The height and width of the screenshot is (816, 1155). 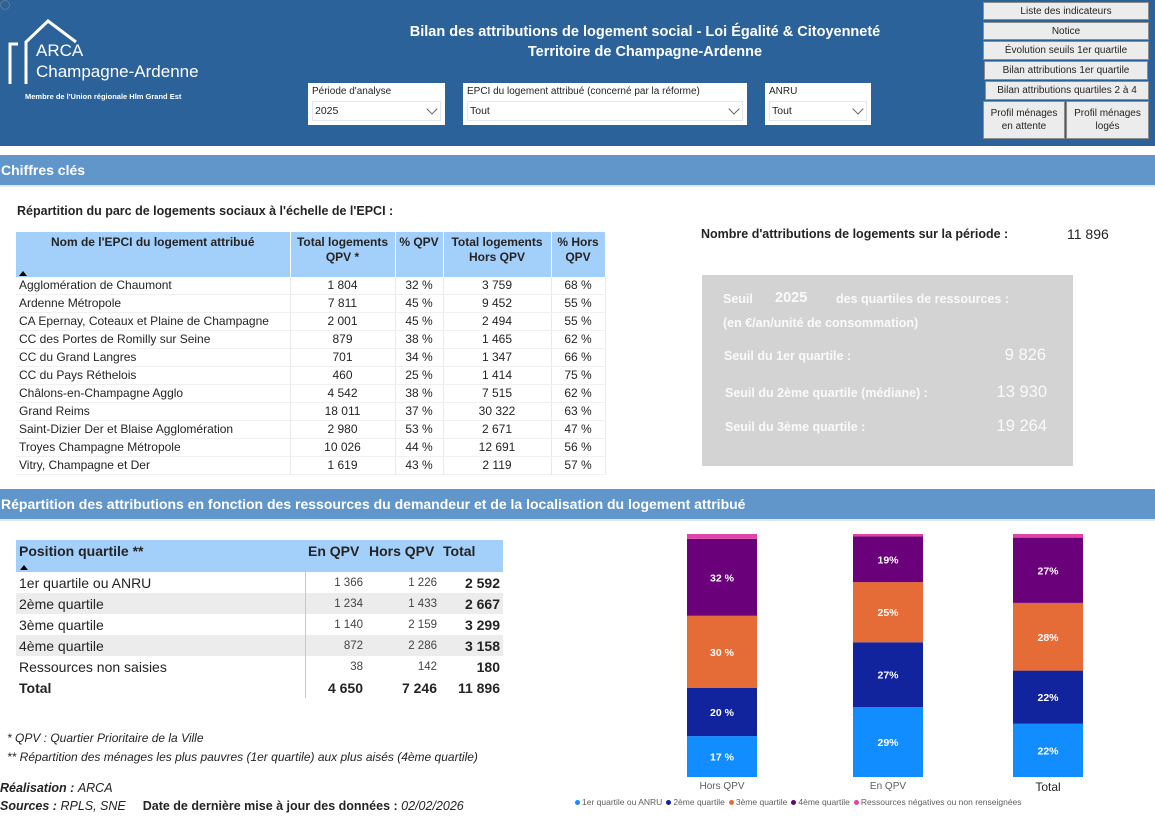 I want to click on nav-button-profil-attente: Profil ménages en attente, so click(x=1024, y=120).